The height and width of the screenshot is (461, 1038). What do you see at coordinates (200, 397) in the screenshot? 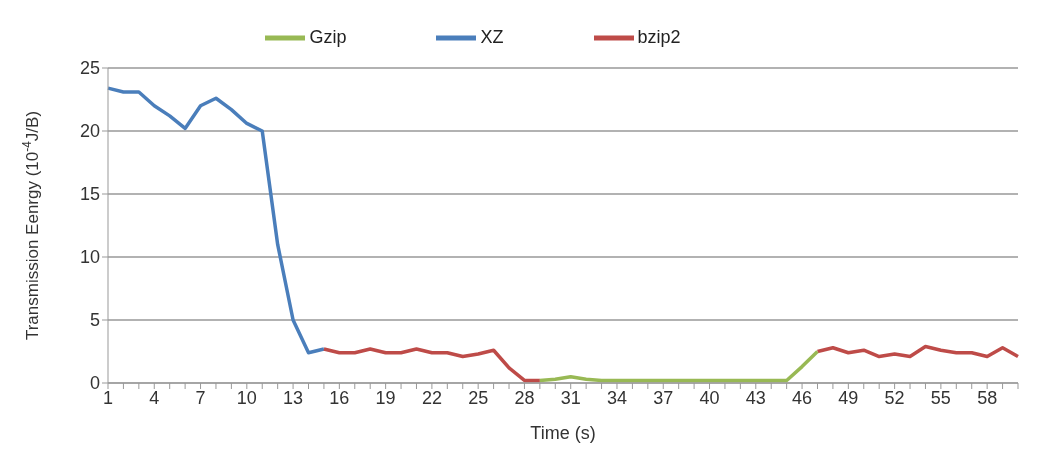
I see `x-tick-label: 7` at bounding box center [200, 397].